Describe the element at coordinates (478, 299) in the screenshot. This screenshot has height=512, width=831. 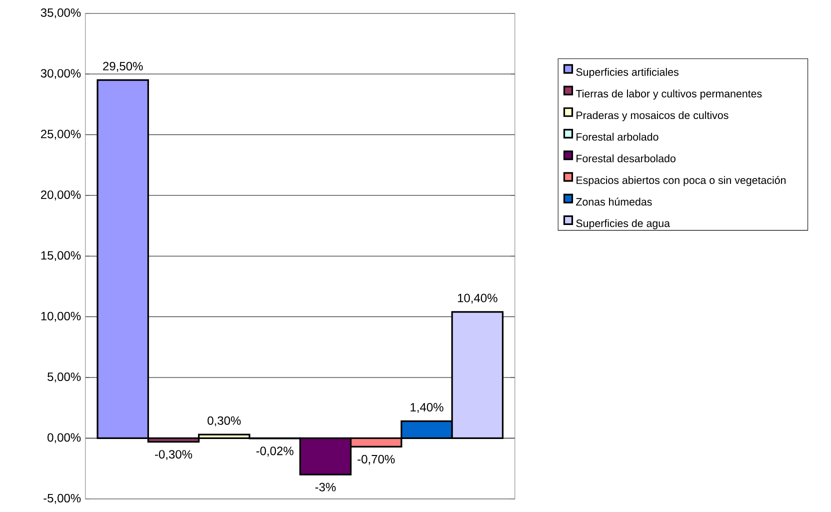
I see `data-label: 10,40%` at that location.